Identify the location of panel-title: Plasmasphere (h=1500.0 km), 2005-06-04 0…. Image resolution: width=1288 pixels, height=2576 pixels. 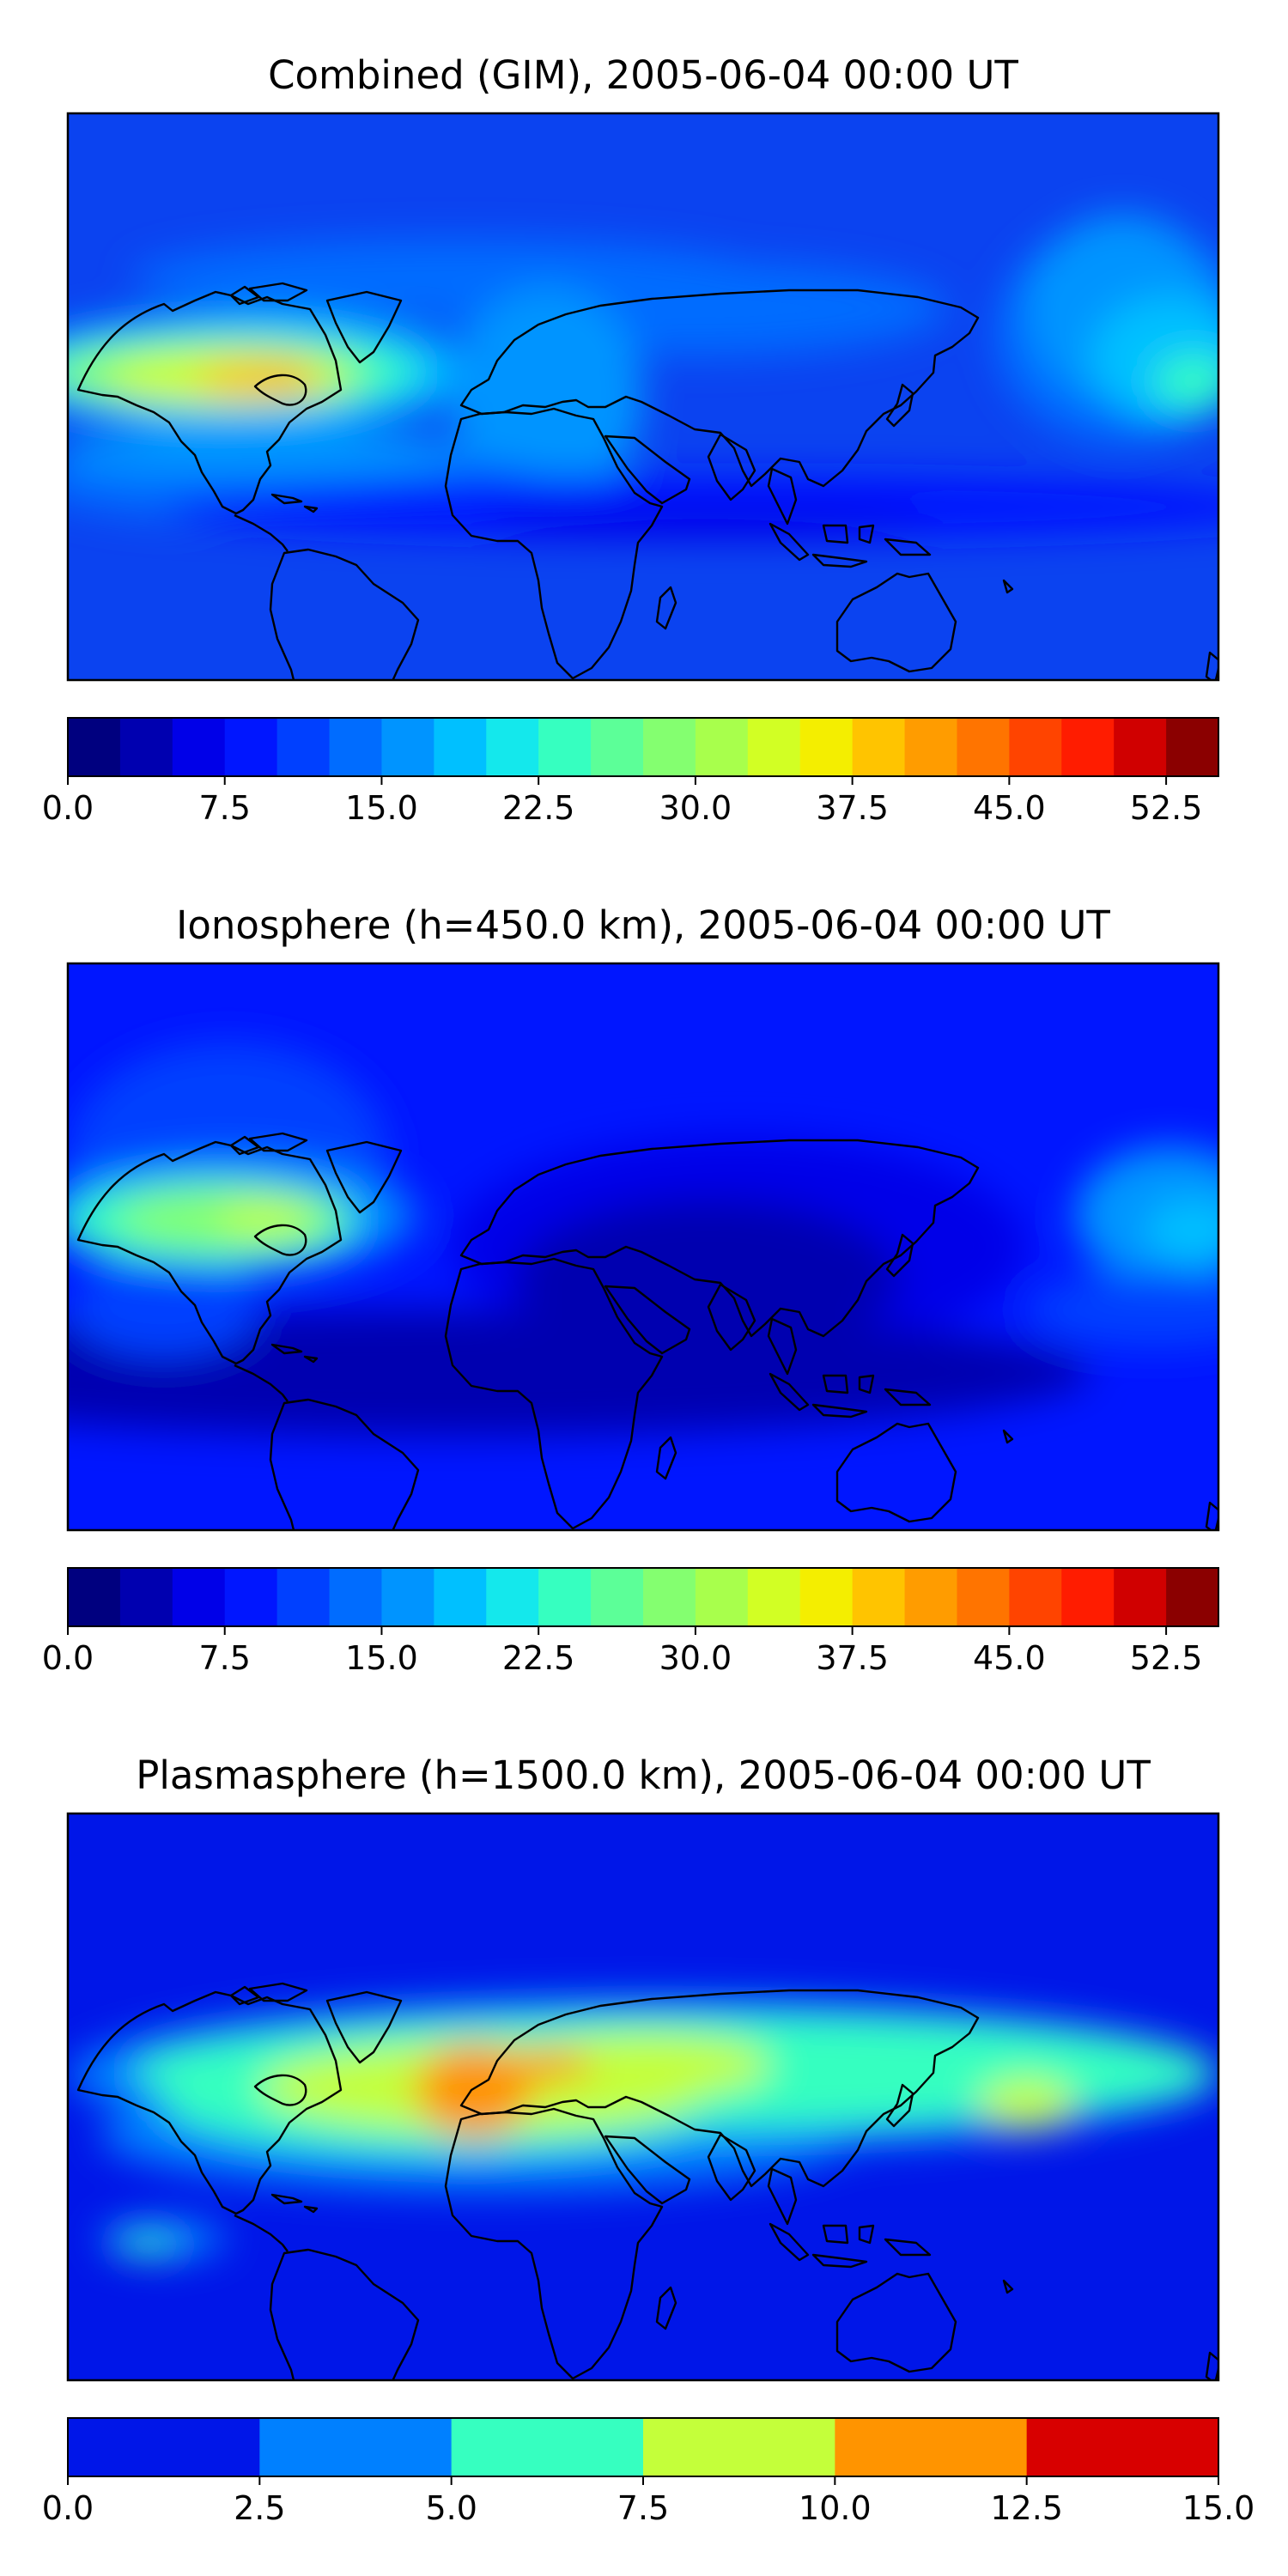
(643, 1776).